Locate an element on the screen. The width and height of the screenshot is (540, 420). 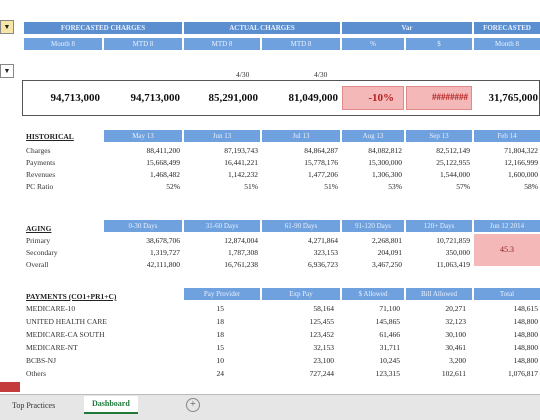
aging-h3: 91-120 Days is located at coordinates (373, 226).